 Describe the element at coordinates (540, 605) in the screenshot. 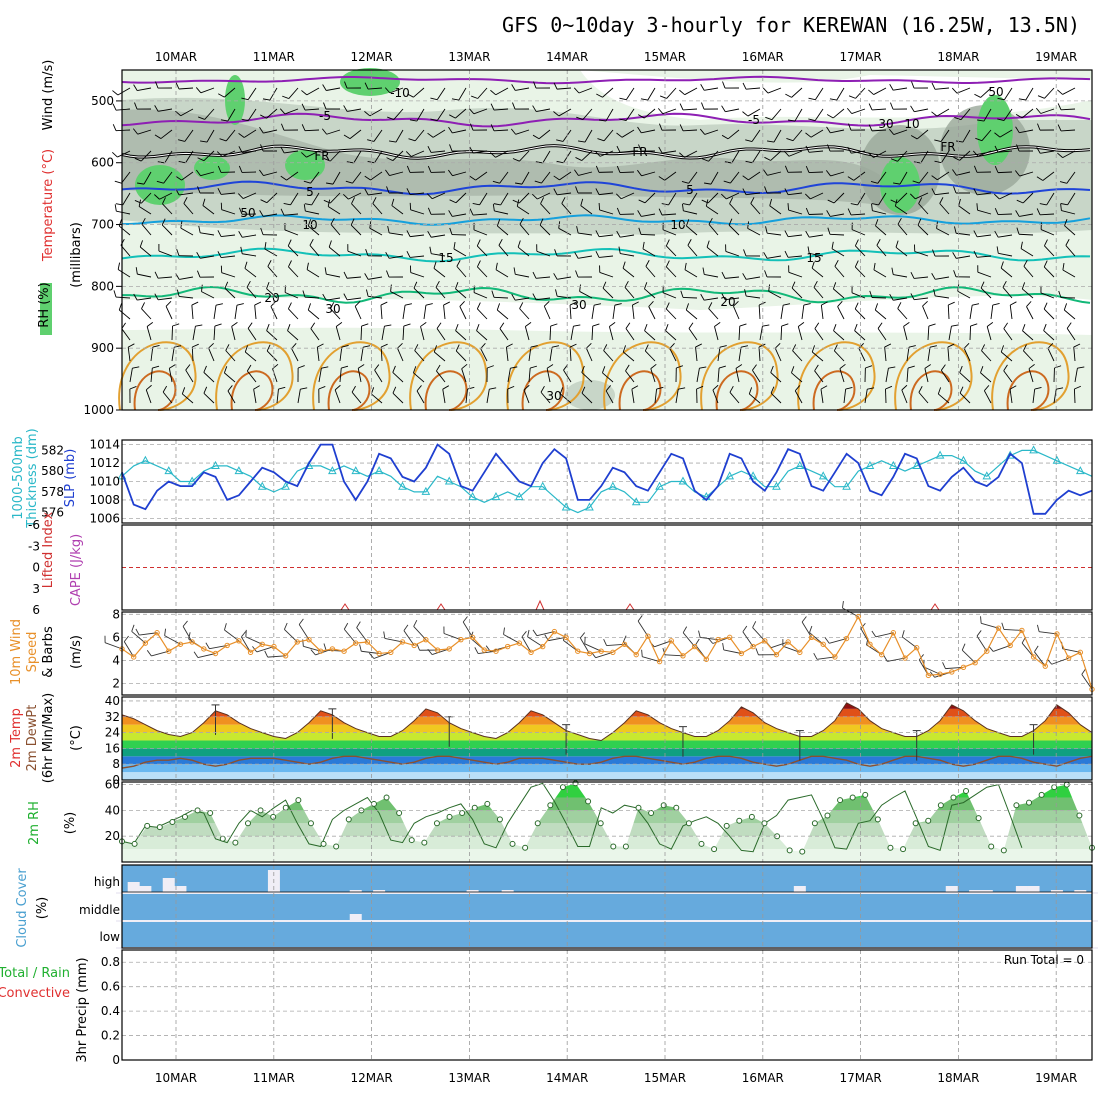

I see `lifted-index-spike` at that location.